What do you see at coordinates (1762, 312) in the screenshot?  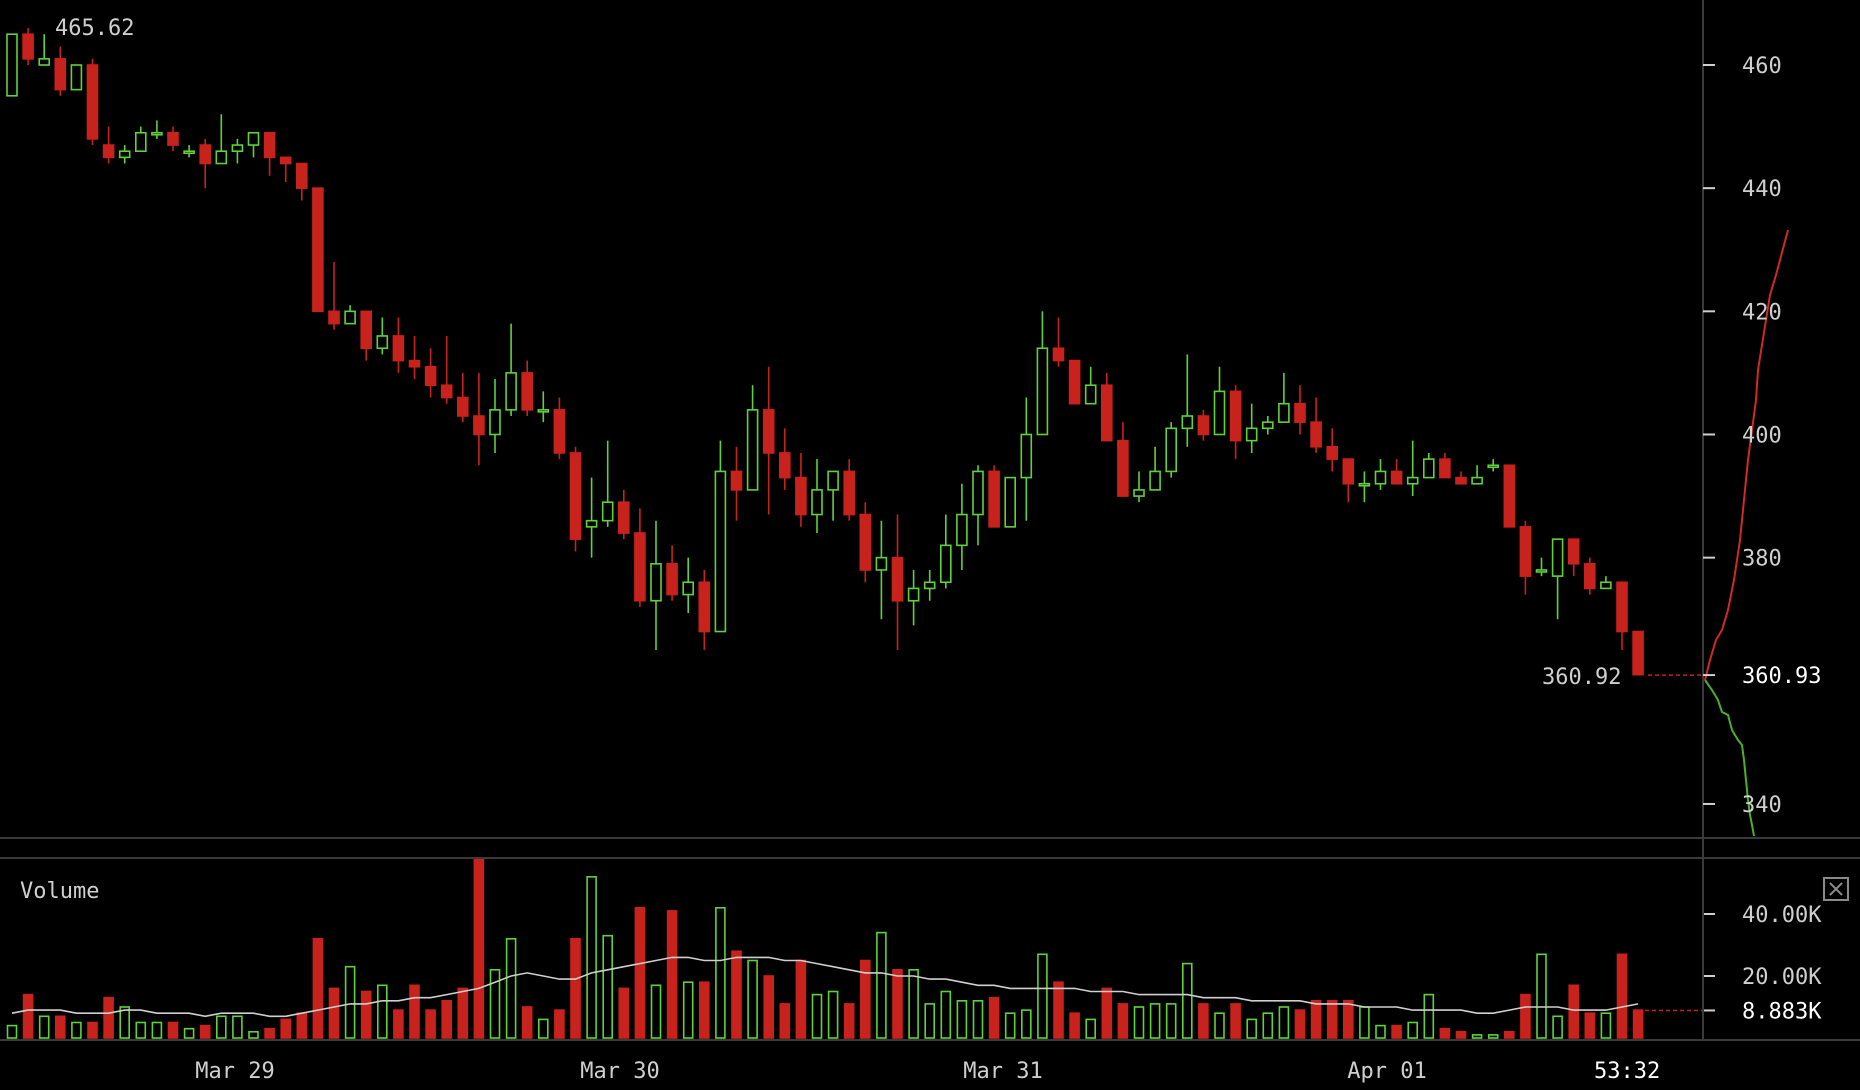 I see `price-tick-label-2: 420` at bounding box center [1762, 312].